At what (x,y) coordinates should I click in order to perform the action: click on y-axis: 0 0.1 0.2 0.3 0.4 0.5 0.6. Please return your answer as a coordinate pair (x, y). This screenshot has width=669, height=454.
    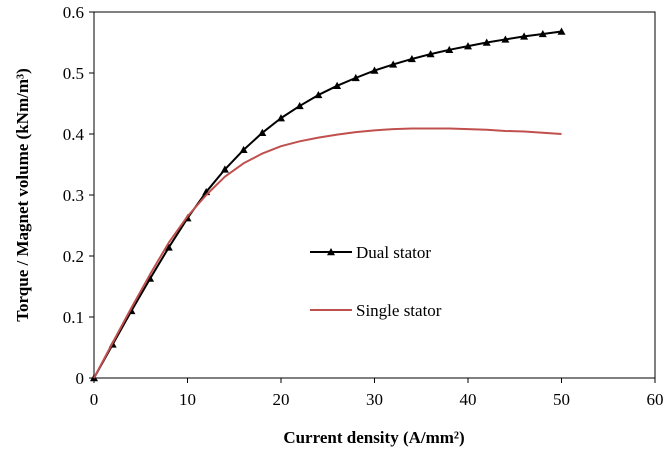
    Looking at the image, I should click on (78, 195).